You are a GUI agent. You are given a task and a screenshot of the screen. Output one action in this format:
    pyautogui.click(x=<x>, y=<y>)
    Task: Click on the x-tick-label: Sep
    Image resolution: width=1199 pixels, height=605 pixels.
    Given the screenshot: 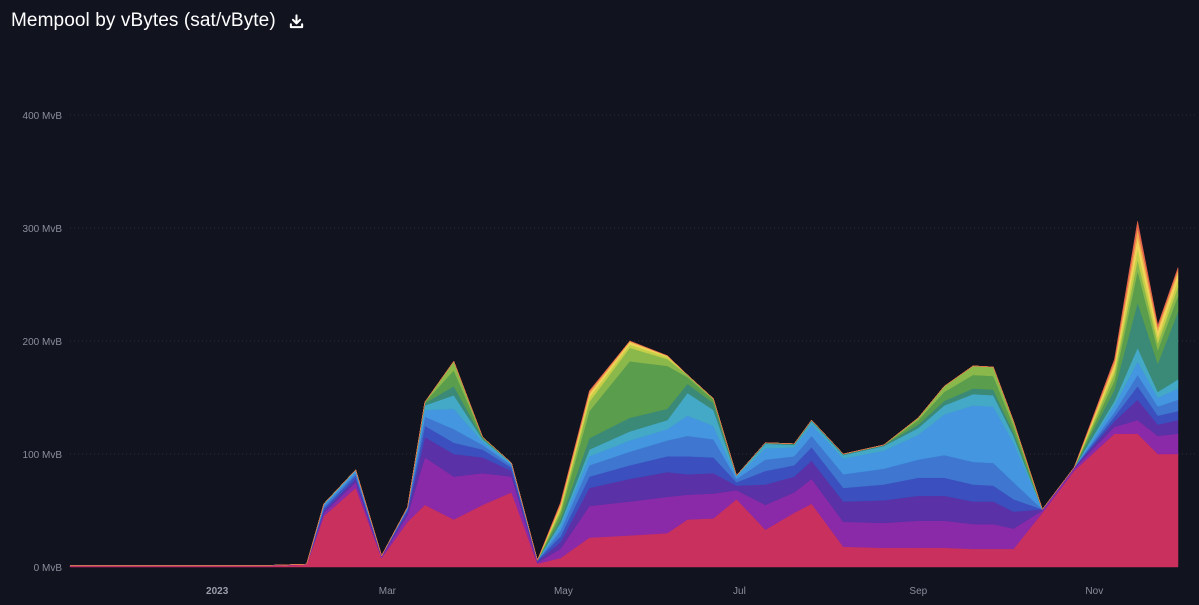 What is the action you would take?
    pyautogui.click(x=918, y=591)
    